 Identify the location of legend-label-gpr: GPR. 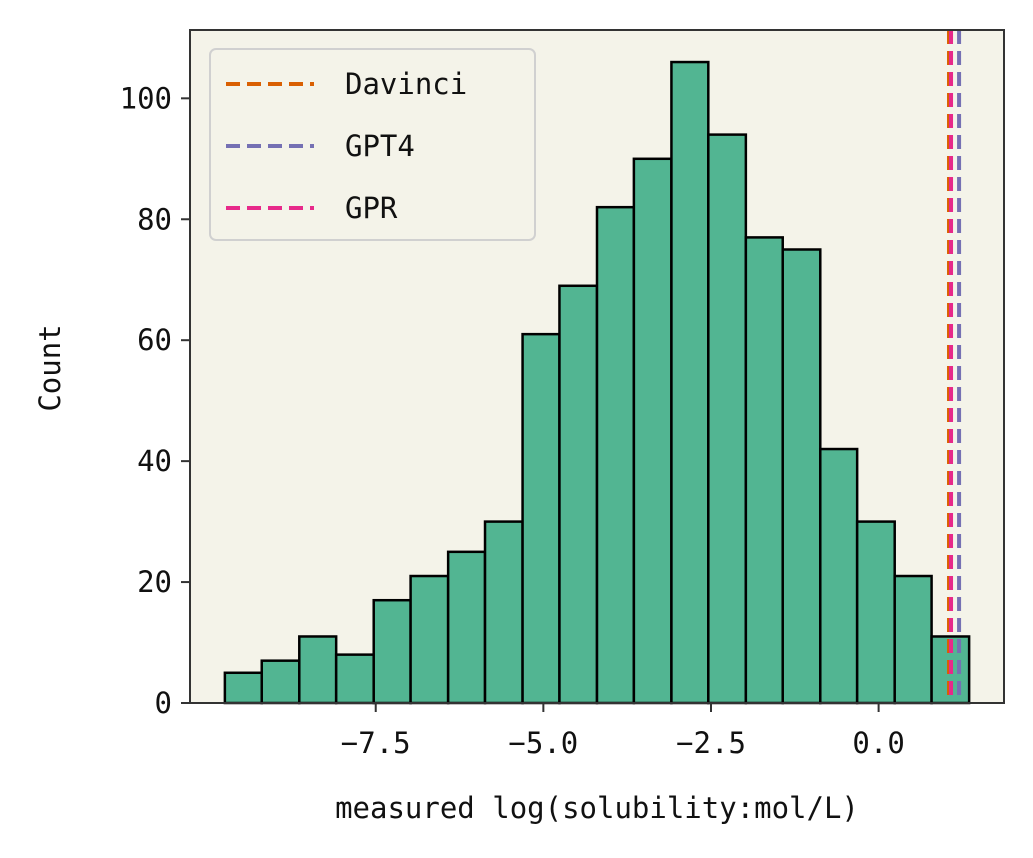
(371, 208).